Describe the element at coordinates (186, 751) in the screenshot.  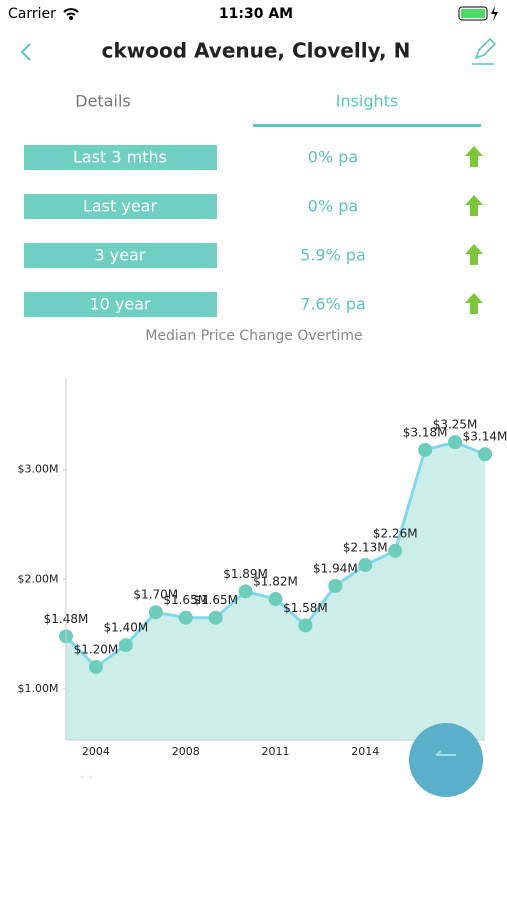
I see `x-tick-label: 2008` at that location.